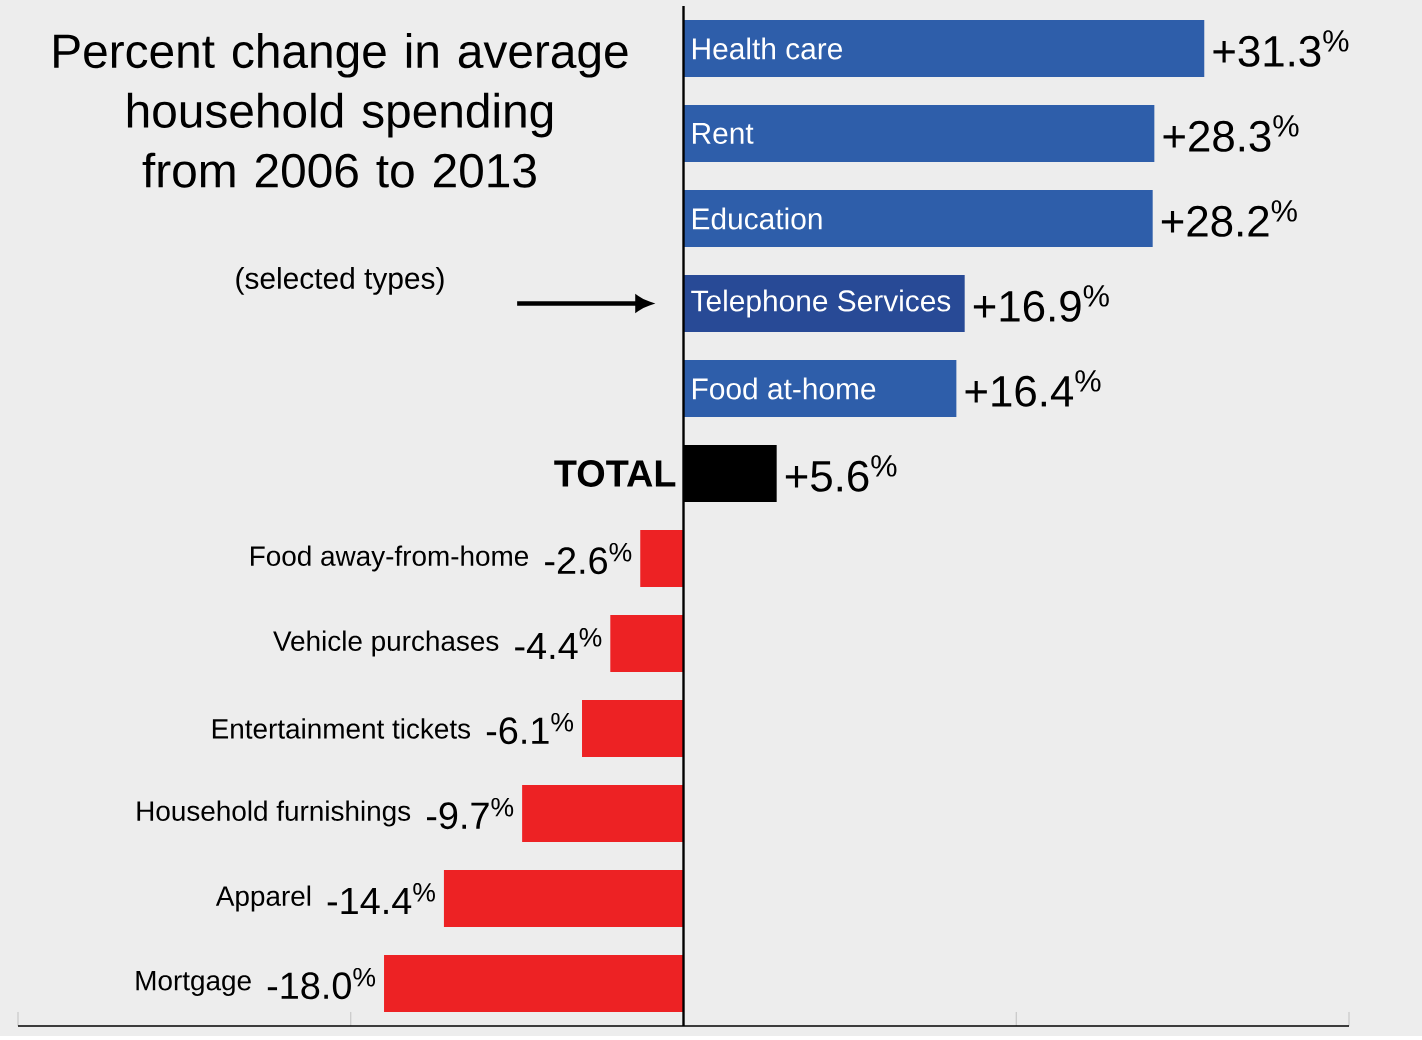  What do you see at coordinates (341, 110) in the screenshot?
I see `text: Percent change in average household spending from 2006 to 2013` at bounding box center [341, 110].